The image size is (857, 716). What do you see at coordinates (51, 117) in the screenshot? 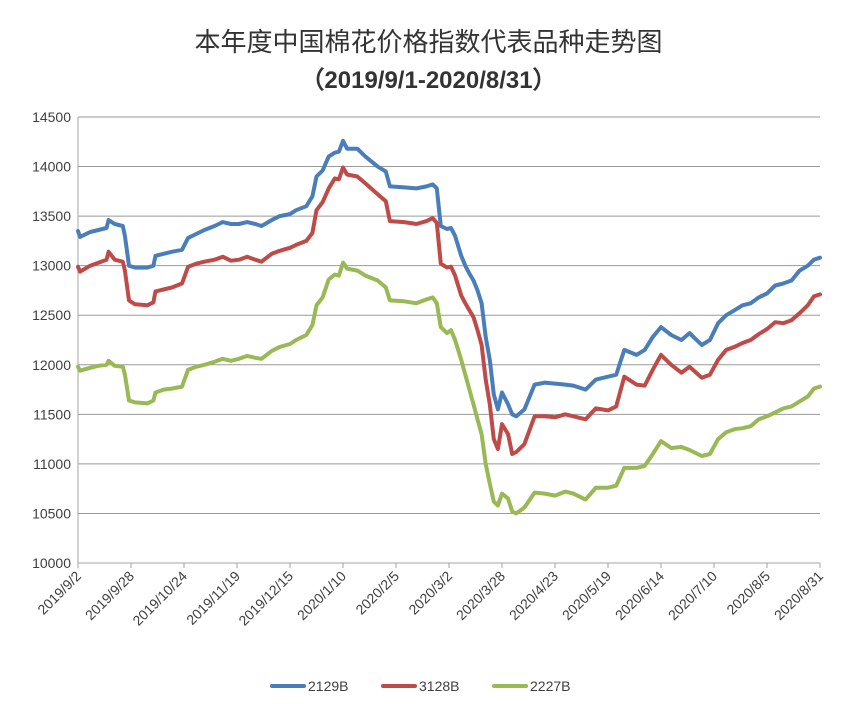
I see `y-tick-label: 14500` at bounding box center [51, 117].